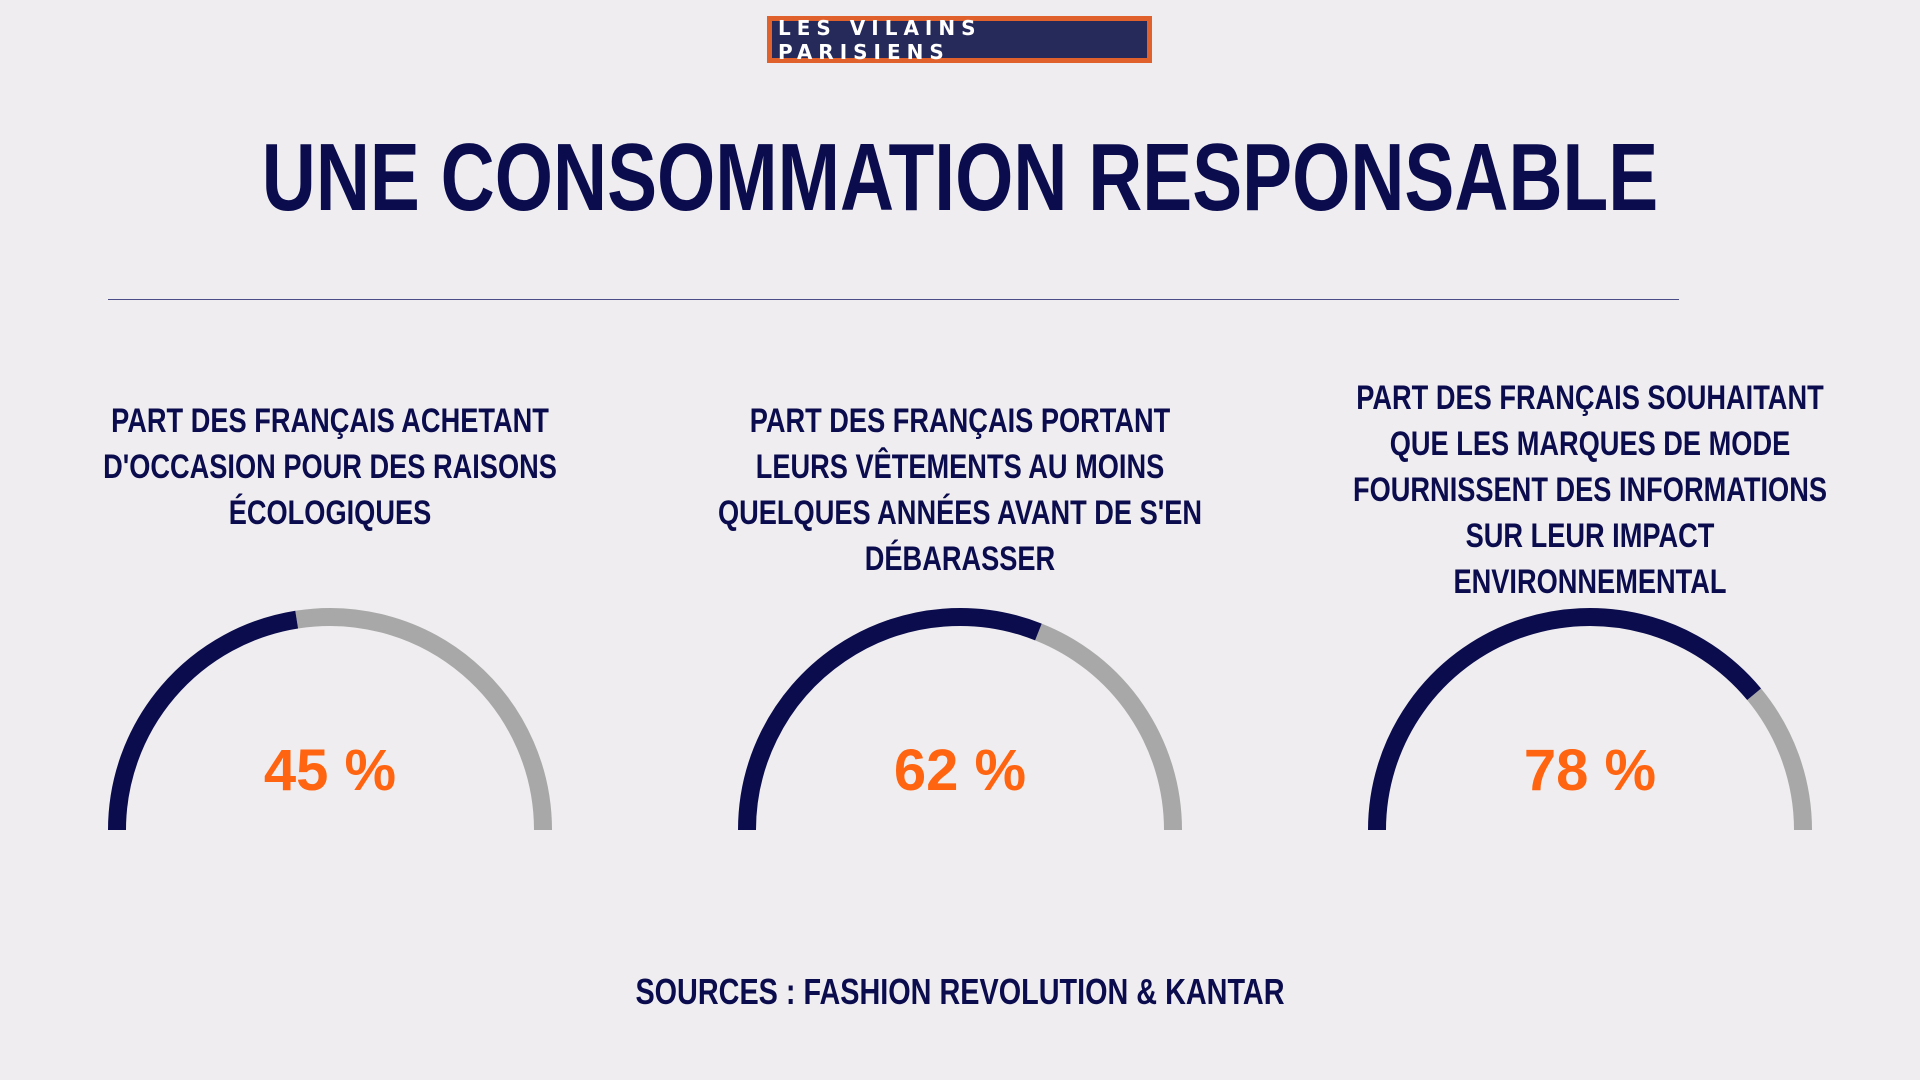 Image resolution: width=1920 pixels, height=1080 pixels. I want to click on page-title: UNE CONSOMMATION RESPONSABLE, so click(960, 177).